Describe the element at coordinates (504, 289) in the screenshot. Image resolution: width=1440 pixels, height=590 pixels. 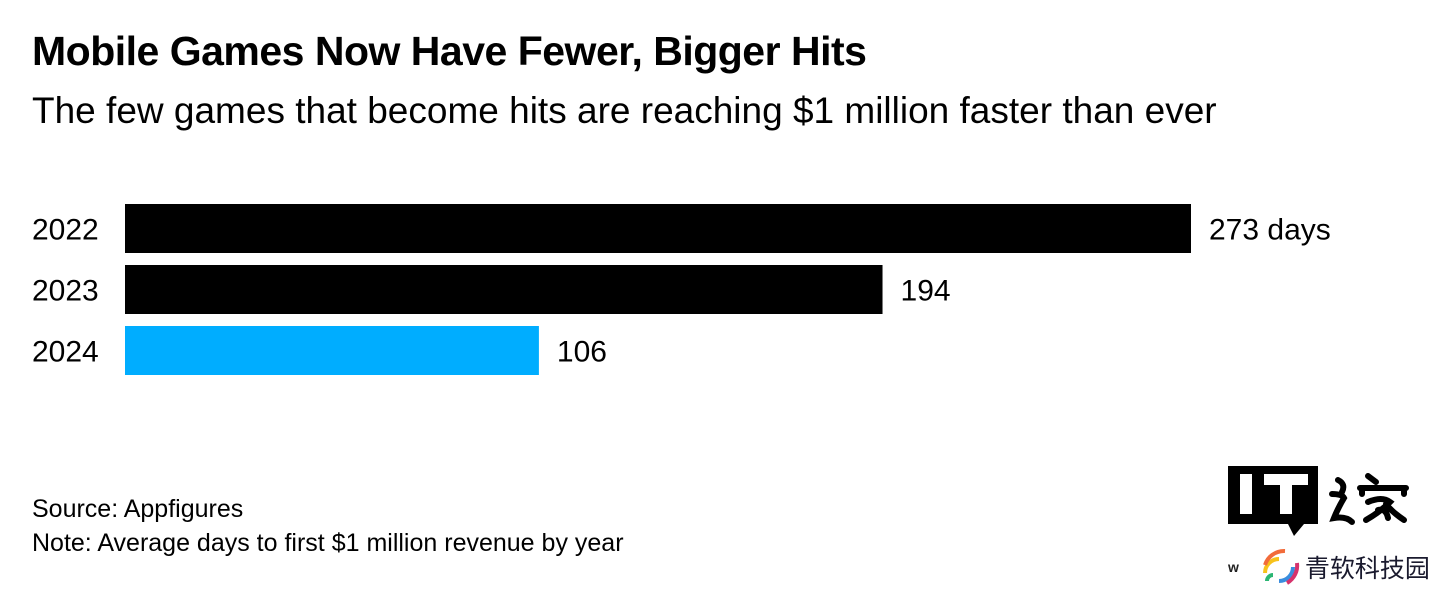
I see `bar-2023` at that location.